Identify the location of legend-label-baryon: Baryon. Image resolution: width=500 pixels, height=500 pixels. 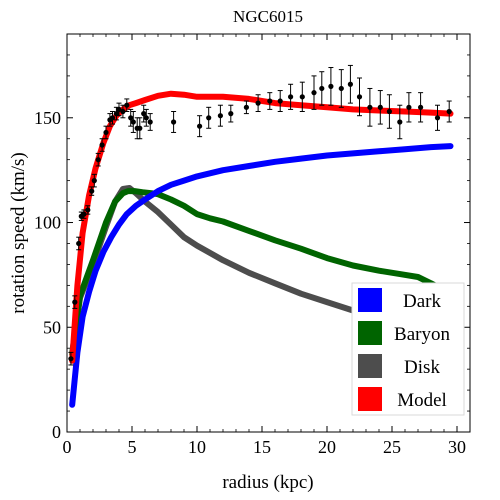
(422, 334).